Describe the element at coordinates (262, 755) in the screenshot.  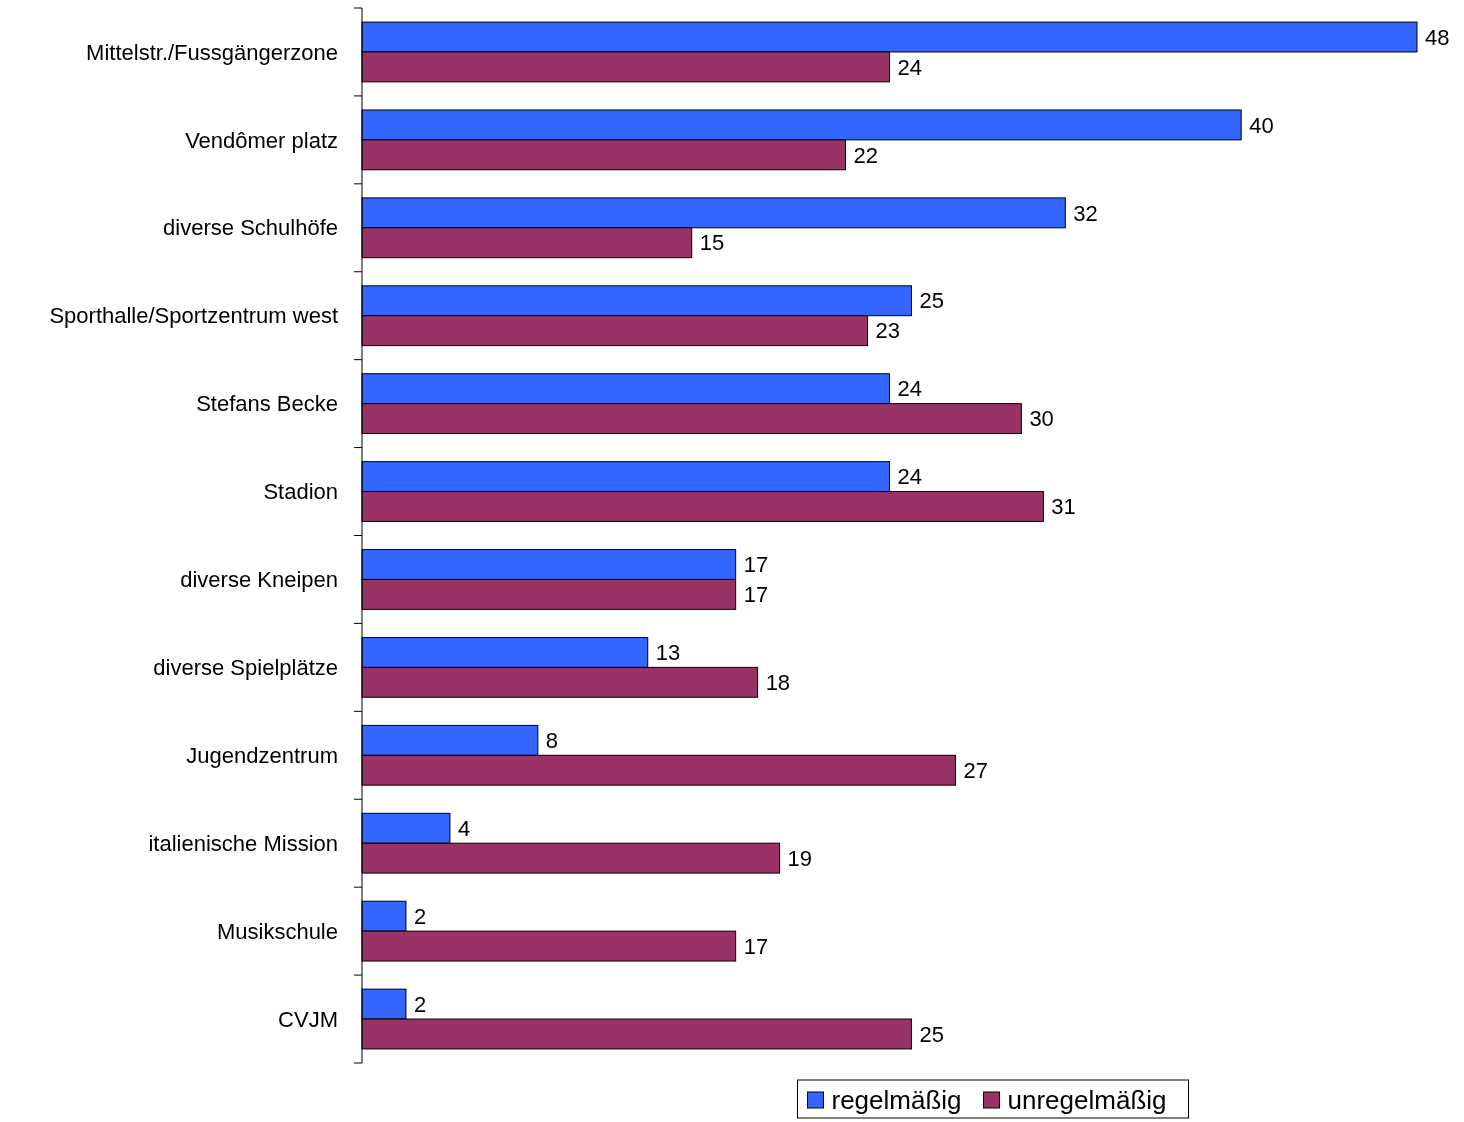
I see `y-tick-label: Jugendzentrum` at that location.